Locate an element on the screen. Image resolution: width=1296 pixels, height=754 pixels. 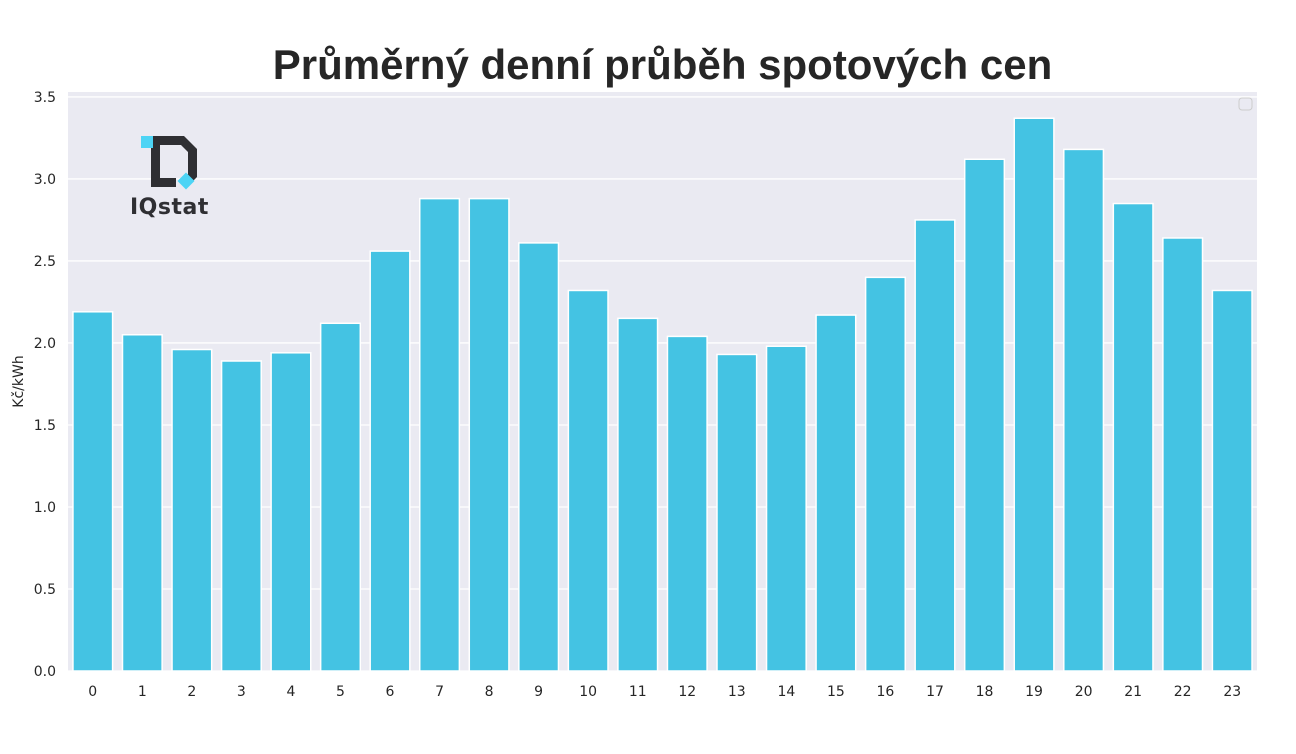
x-tick-label: 16 is located at coordinates (886, 692).